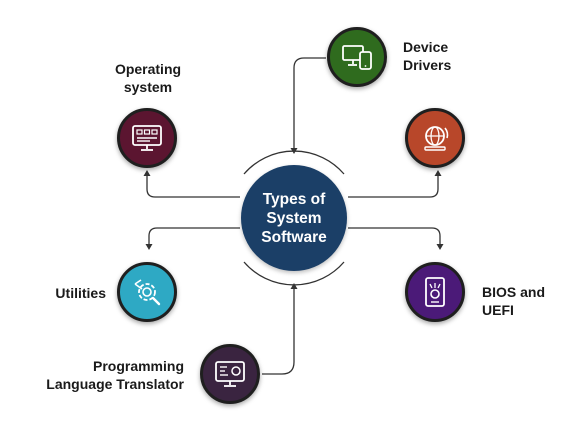 The height and width of the screenshot is (425, 587). What do you see at coordinates (393, 186) in the screenshot?
I see `connector-firmware` at bounding box center [393, 186].